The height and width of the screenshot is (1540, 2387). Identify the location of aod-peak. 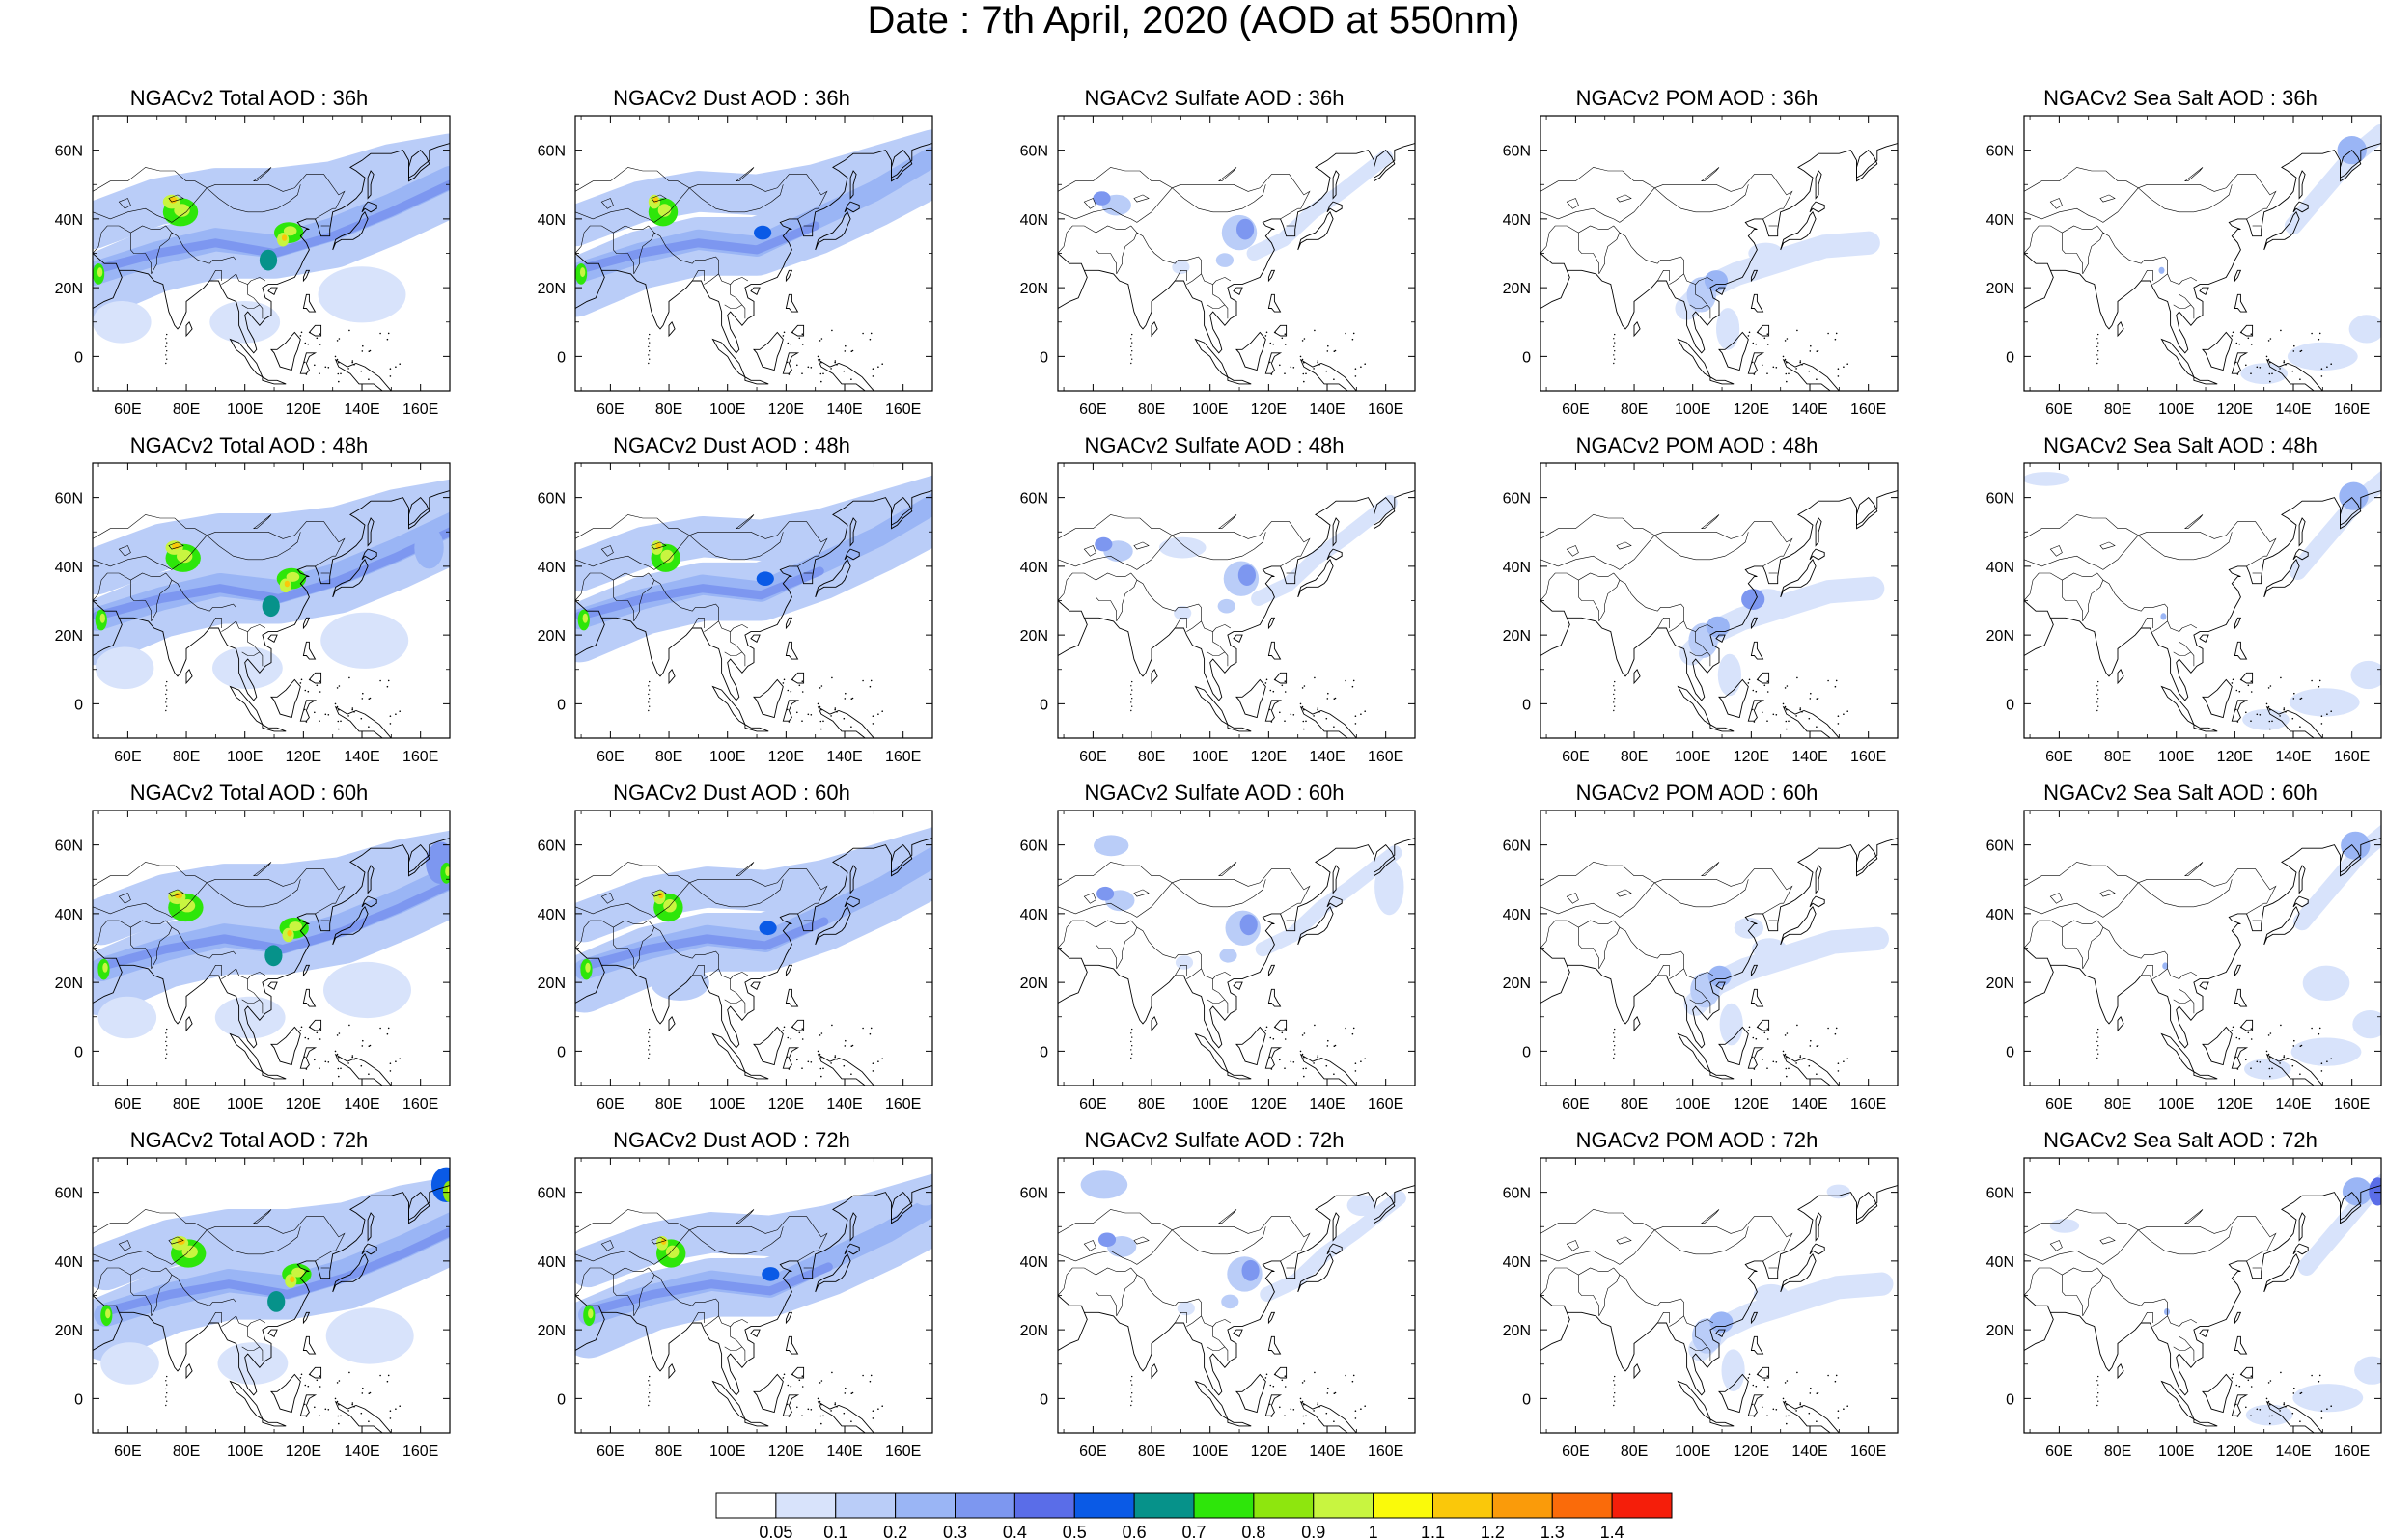
(672, 1251).